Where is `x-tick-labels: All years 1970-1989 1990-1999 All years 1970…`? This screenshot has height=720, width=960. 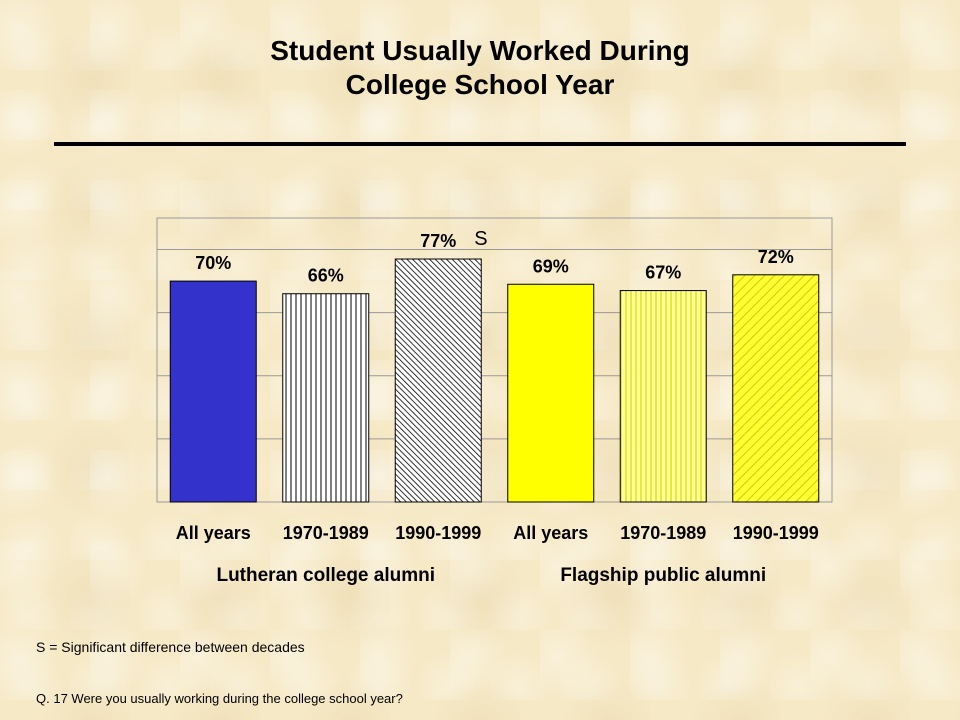 x-tick-labels: All years 1970-1989 1990-1999 All years 1970… is located at coordinates (497, 533).